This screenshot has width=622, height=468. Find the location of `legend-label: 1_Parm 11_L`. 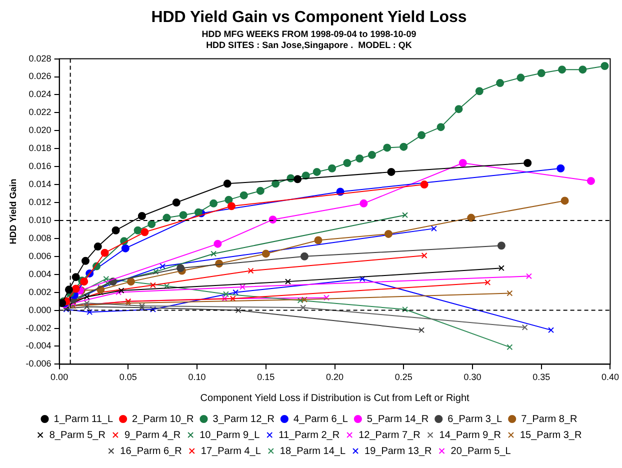

legend-label: 1_Parm 11_L is located at coordinates (84, 419).